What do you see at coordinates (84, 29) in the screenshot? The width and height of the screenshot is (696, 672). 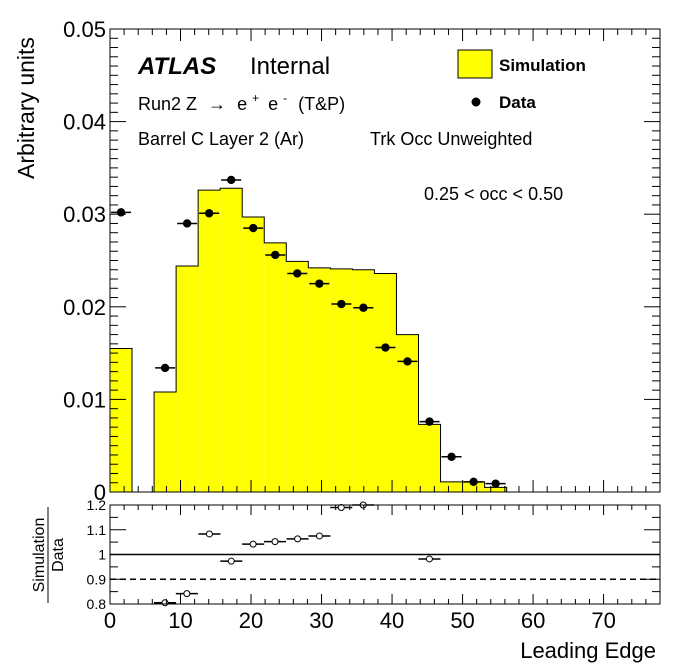 I see `main-y-tick-label: 0.05` at bounding box center [84, 29].